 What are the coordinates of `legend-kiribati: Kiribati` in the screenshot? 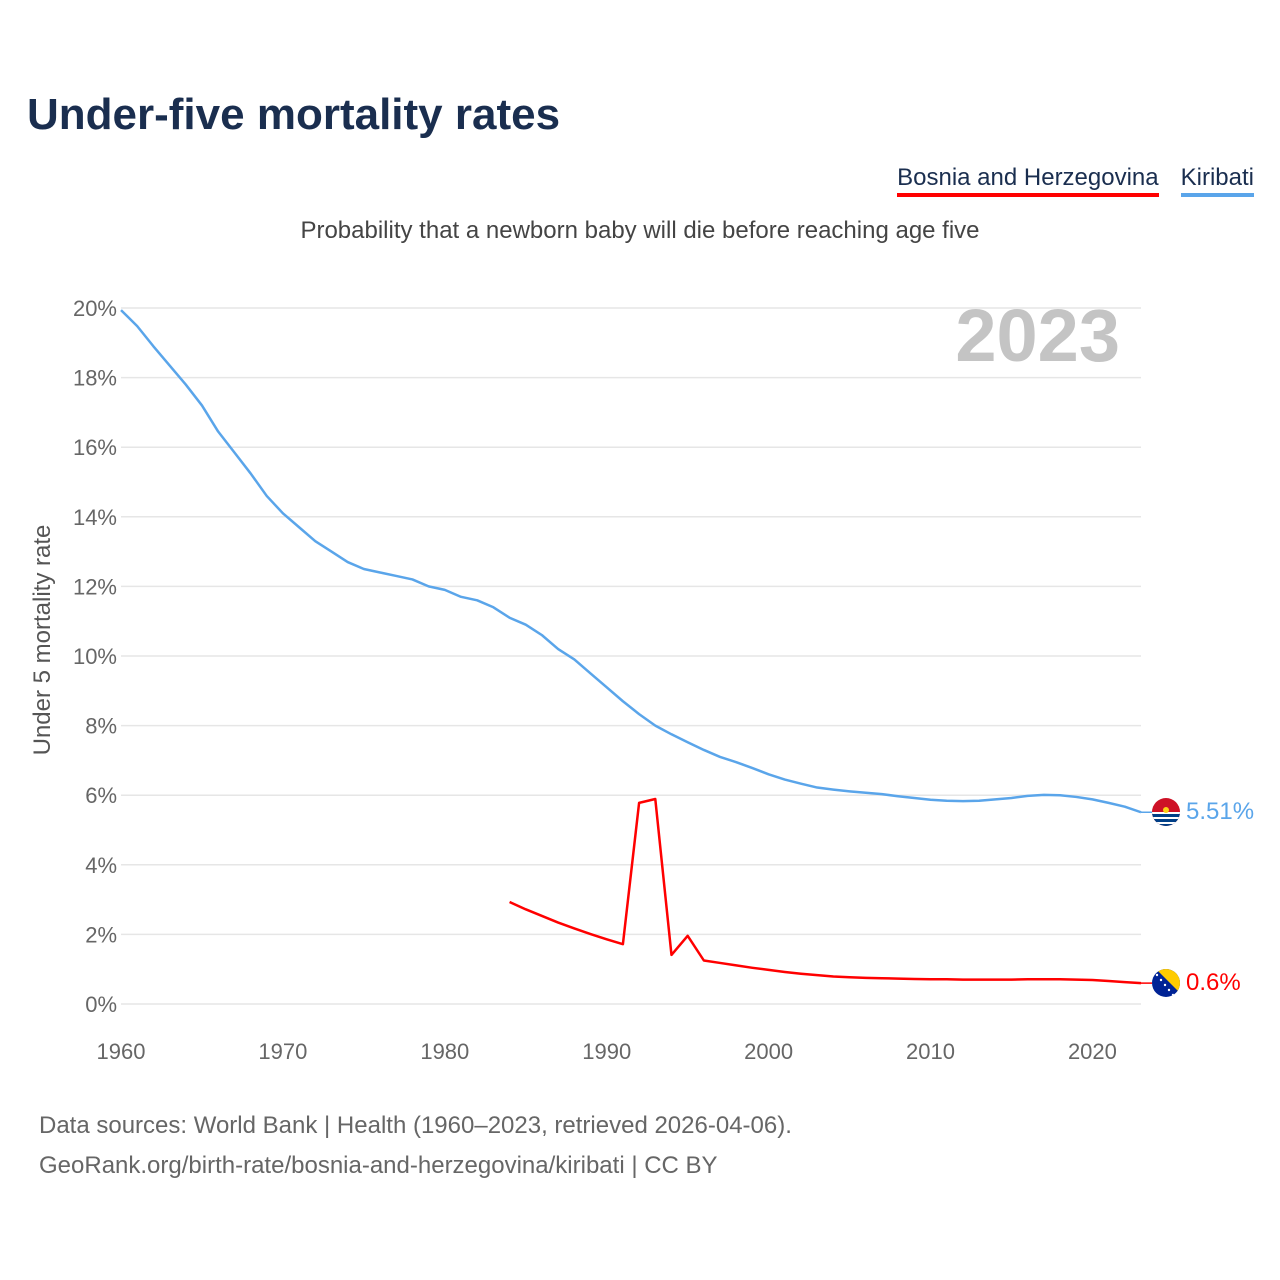 It's located at (1217, 180).